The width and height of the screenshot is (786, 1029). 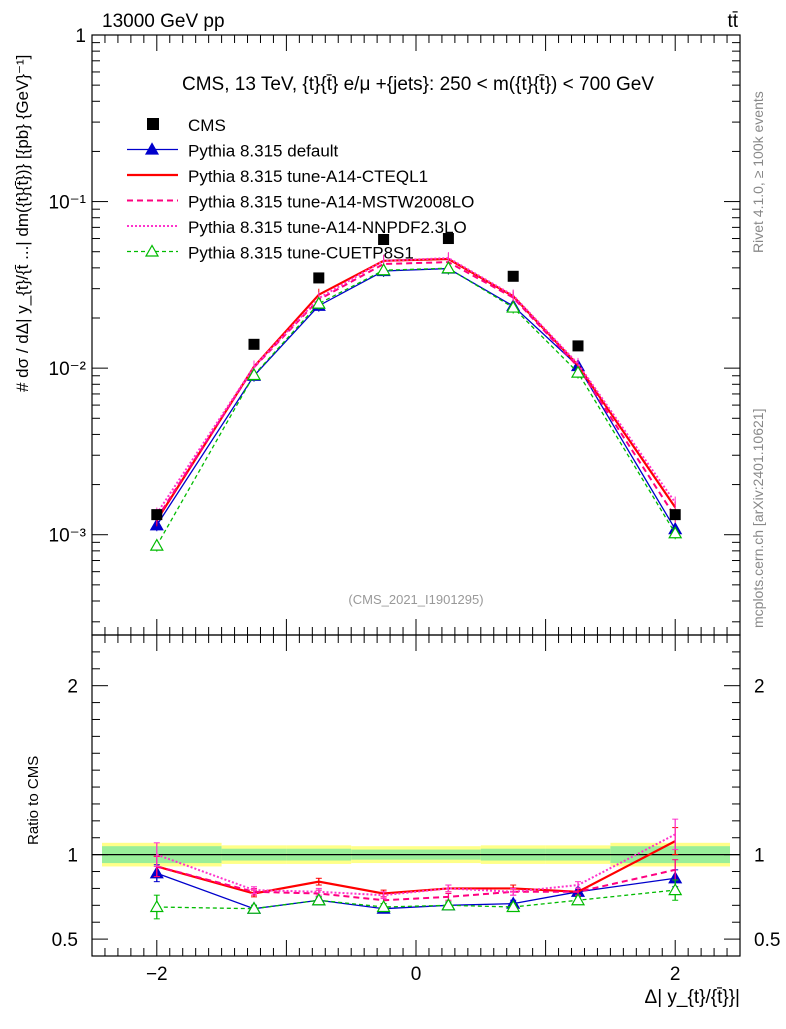 What do you see at coordinates (263, 151) in the screenshot?
I see `legend-label: Pythia 8.315 default` at bounding box center [263, 151].